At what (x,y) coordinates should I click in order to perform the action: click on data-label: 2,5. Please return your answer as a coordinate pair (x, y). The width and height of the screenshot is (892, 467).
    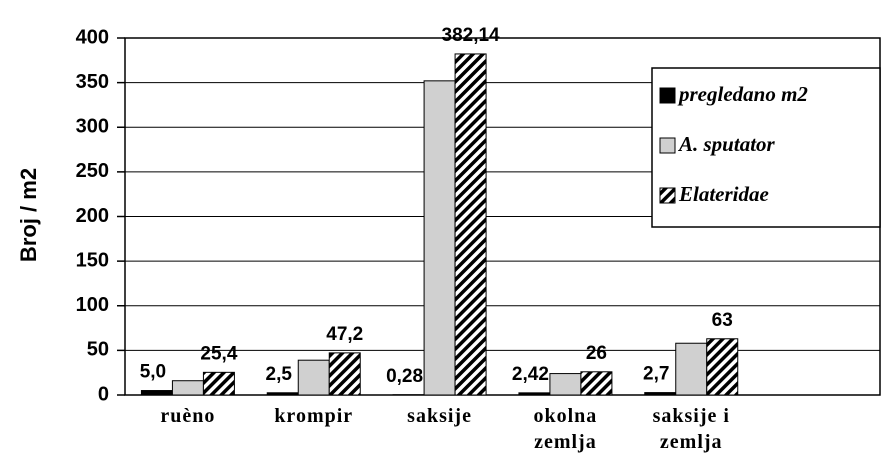
    Looking at the image, I should click on (279, 374).